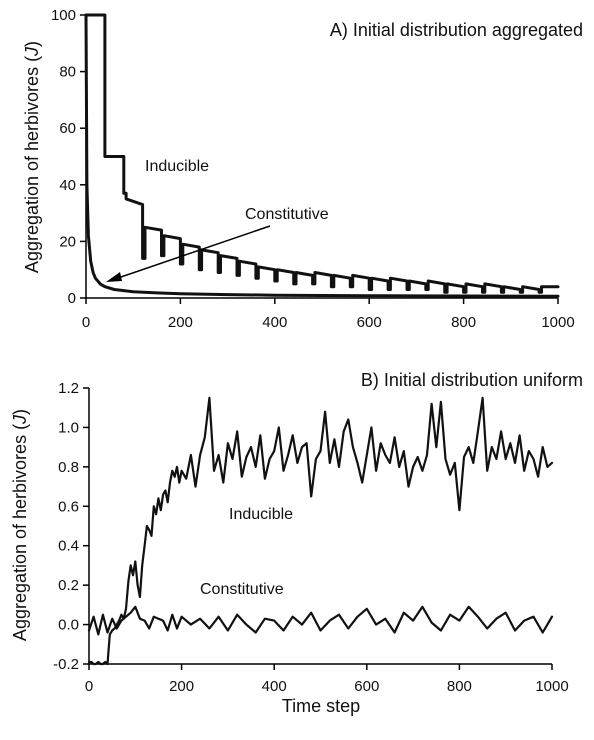  Describe the element at coordinates (177, 166) in the screenshot. I see `panel-a-annotation-inducible: Inducible` at that location.